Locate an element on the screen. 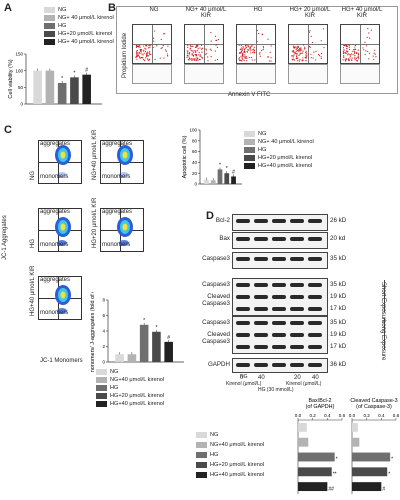  chart-c2-ytick: 0 is located at coordinates (103, 362).